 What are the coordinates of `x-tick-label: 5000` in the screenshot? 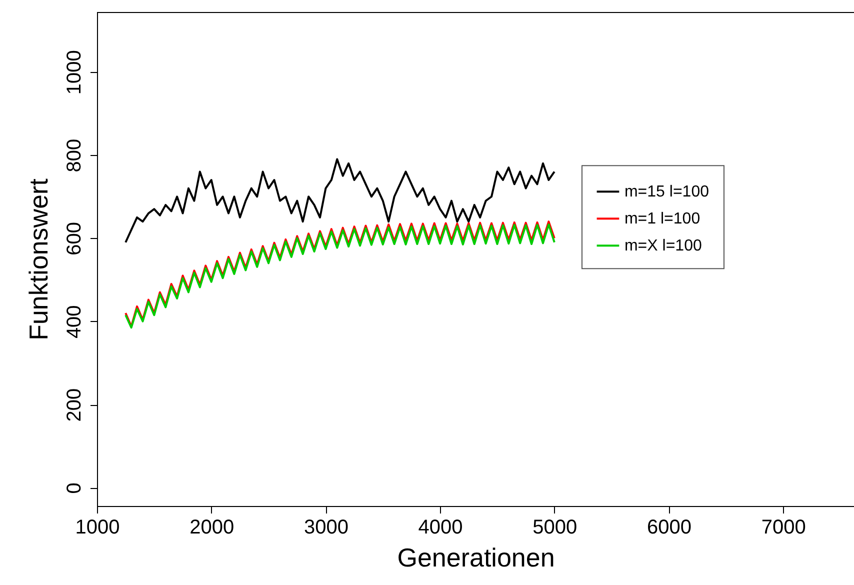 It's located at (555, 527).